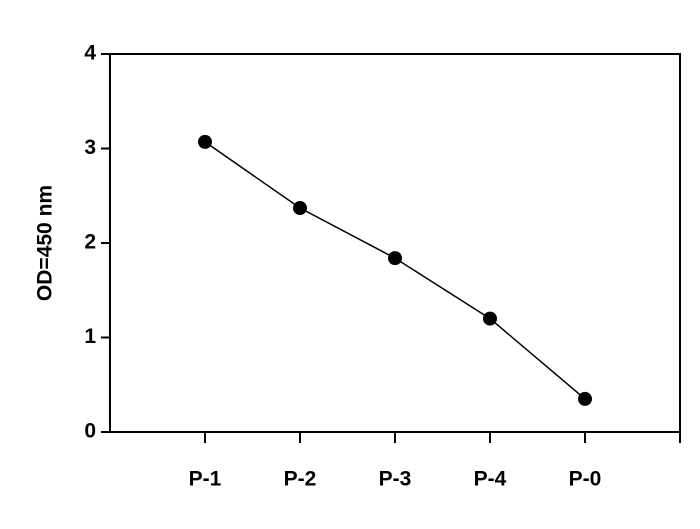 The image size is (700, 529). Describe the element at coordinates (90, 431) in the screenshot. I see `y-tick-label: 0` at that location.